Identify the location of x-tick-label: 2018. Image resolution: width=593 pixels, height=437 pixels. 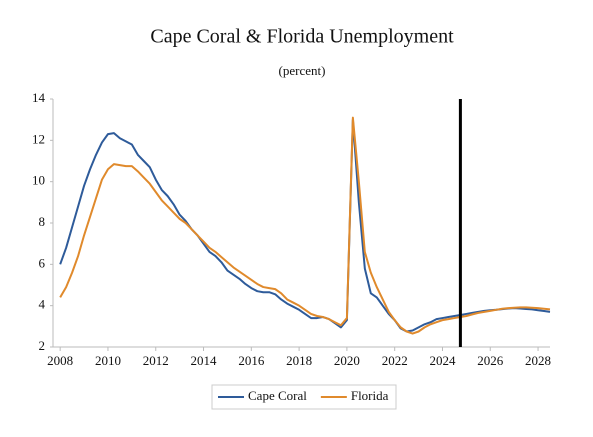
(299, 360).